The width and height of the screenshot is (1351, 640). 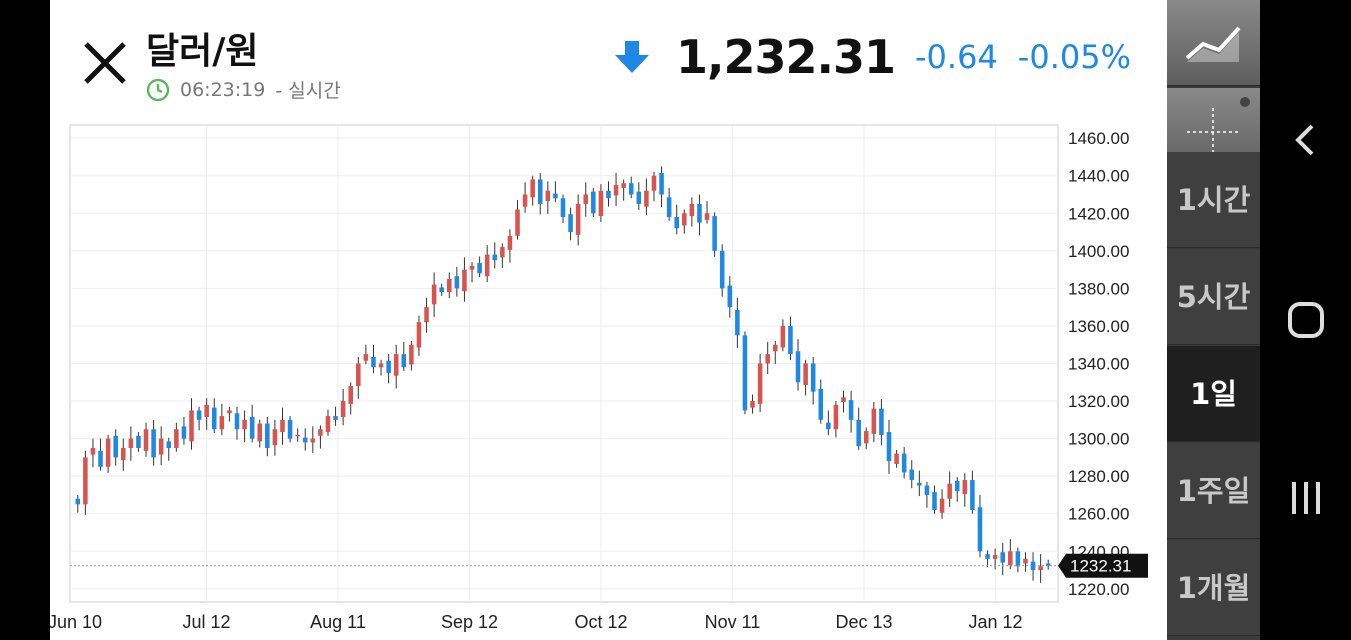 What do you see at coordinates (1098, 439) in the screenshot?
I see `y-tick-label: 1300.00` at bounding box center [1098, 439].